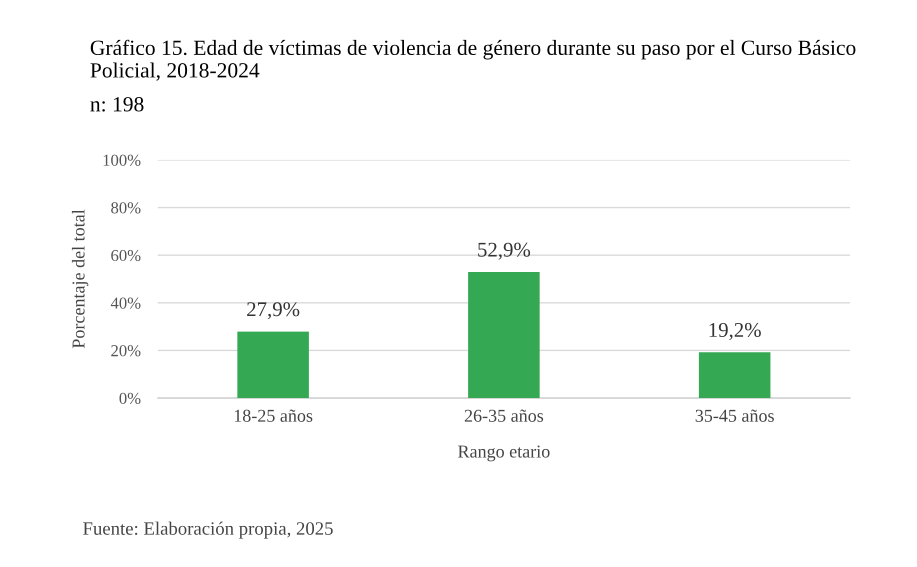  I want to click on y-axis-title: Porcentaje del total, so click(80, 279).